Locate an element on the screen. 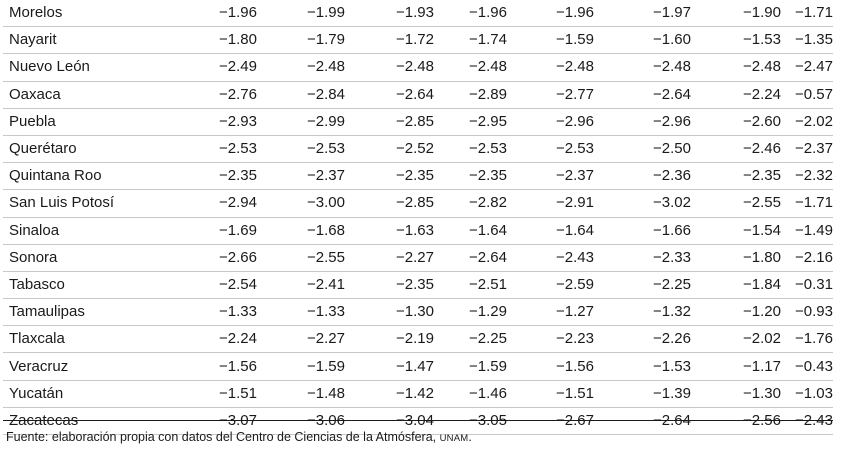 The image size is (842, 453). value-cell: −1.33 is located at coordinates (219, 312).